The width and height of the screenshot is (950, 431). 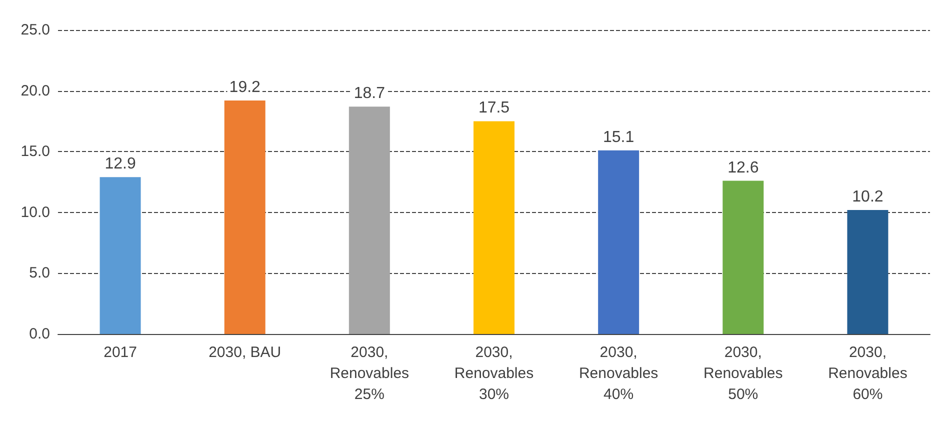 What do you see at coordinates (35, 212) in the screenshot?
I see `y-tick-label: 10.0` at bounding box center [35, 212].